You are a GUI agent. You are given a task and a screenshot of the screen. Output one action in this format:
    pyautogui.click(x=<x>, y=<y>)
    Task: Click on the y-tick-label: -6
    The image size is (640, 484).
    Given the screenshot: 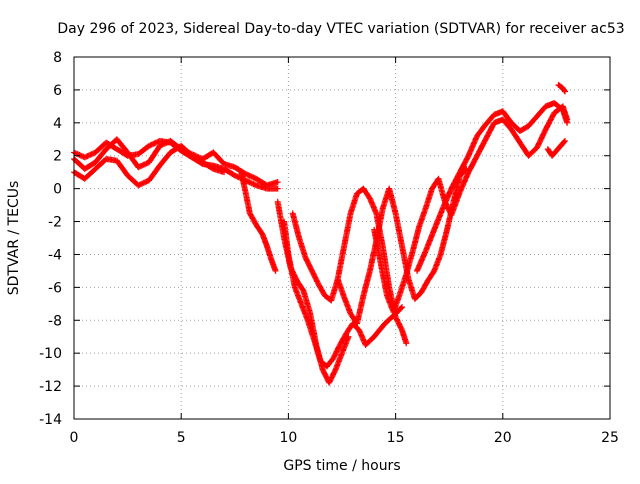 What is the action you would take?
    pyautogui.click(x=55, y=288)
    